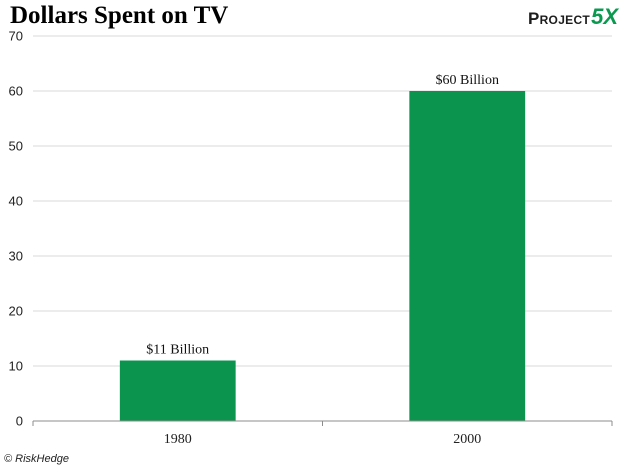 The width and height of the screenshot is (630, 468). Describe the element at coordinates (467, 439) in the screenshot. I see `x-tick-label-2000: 2000` at that location.